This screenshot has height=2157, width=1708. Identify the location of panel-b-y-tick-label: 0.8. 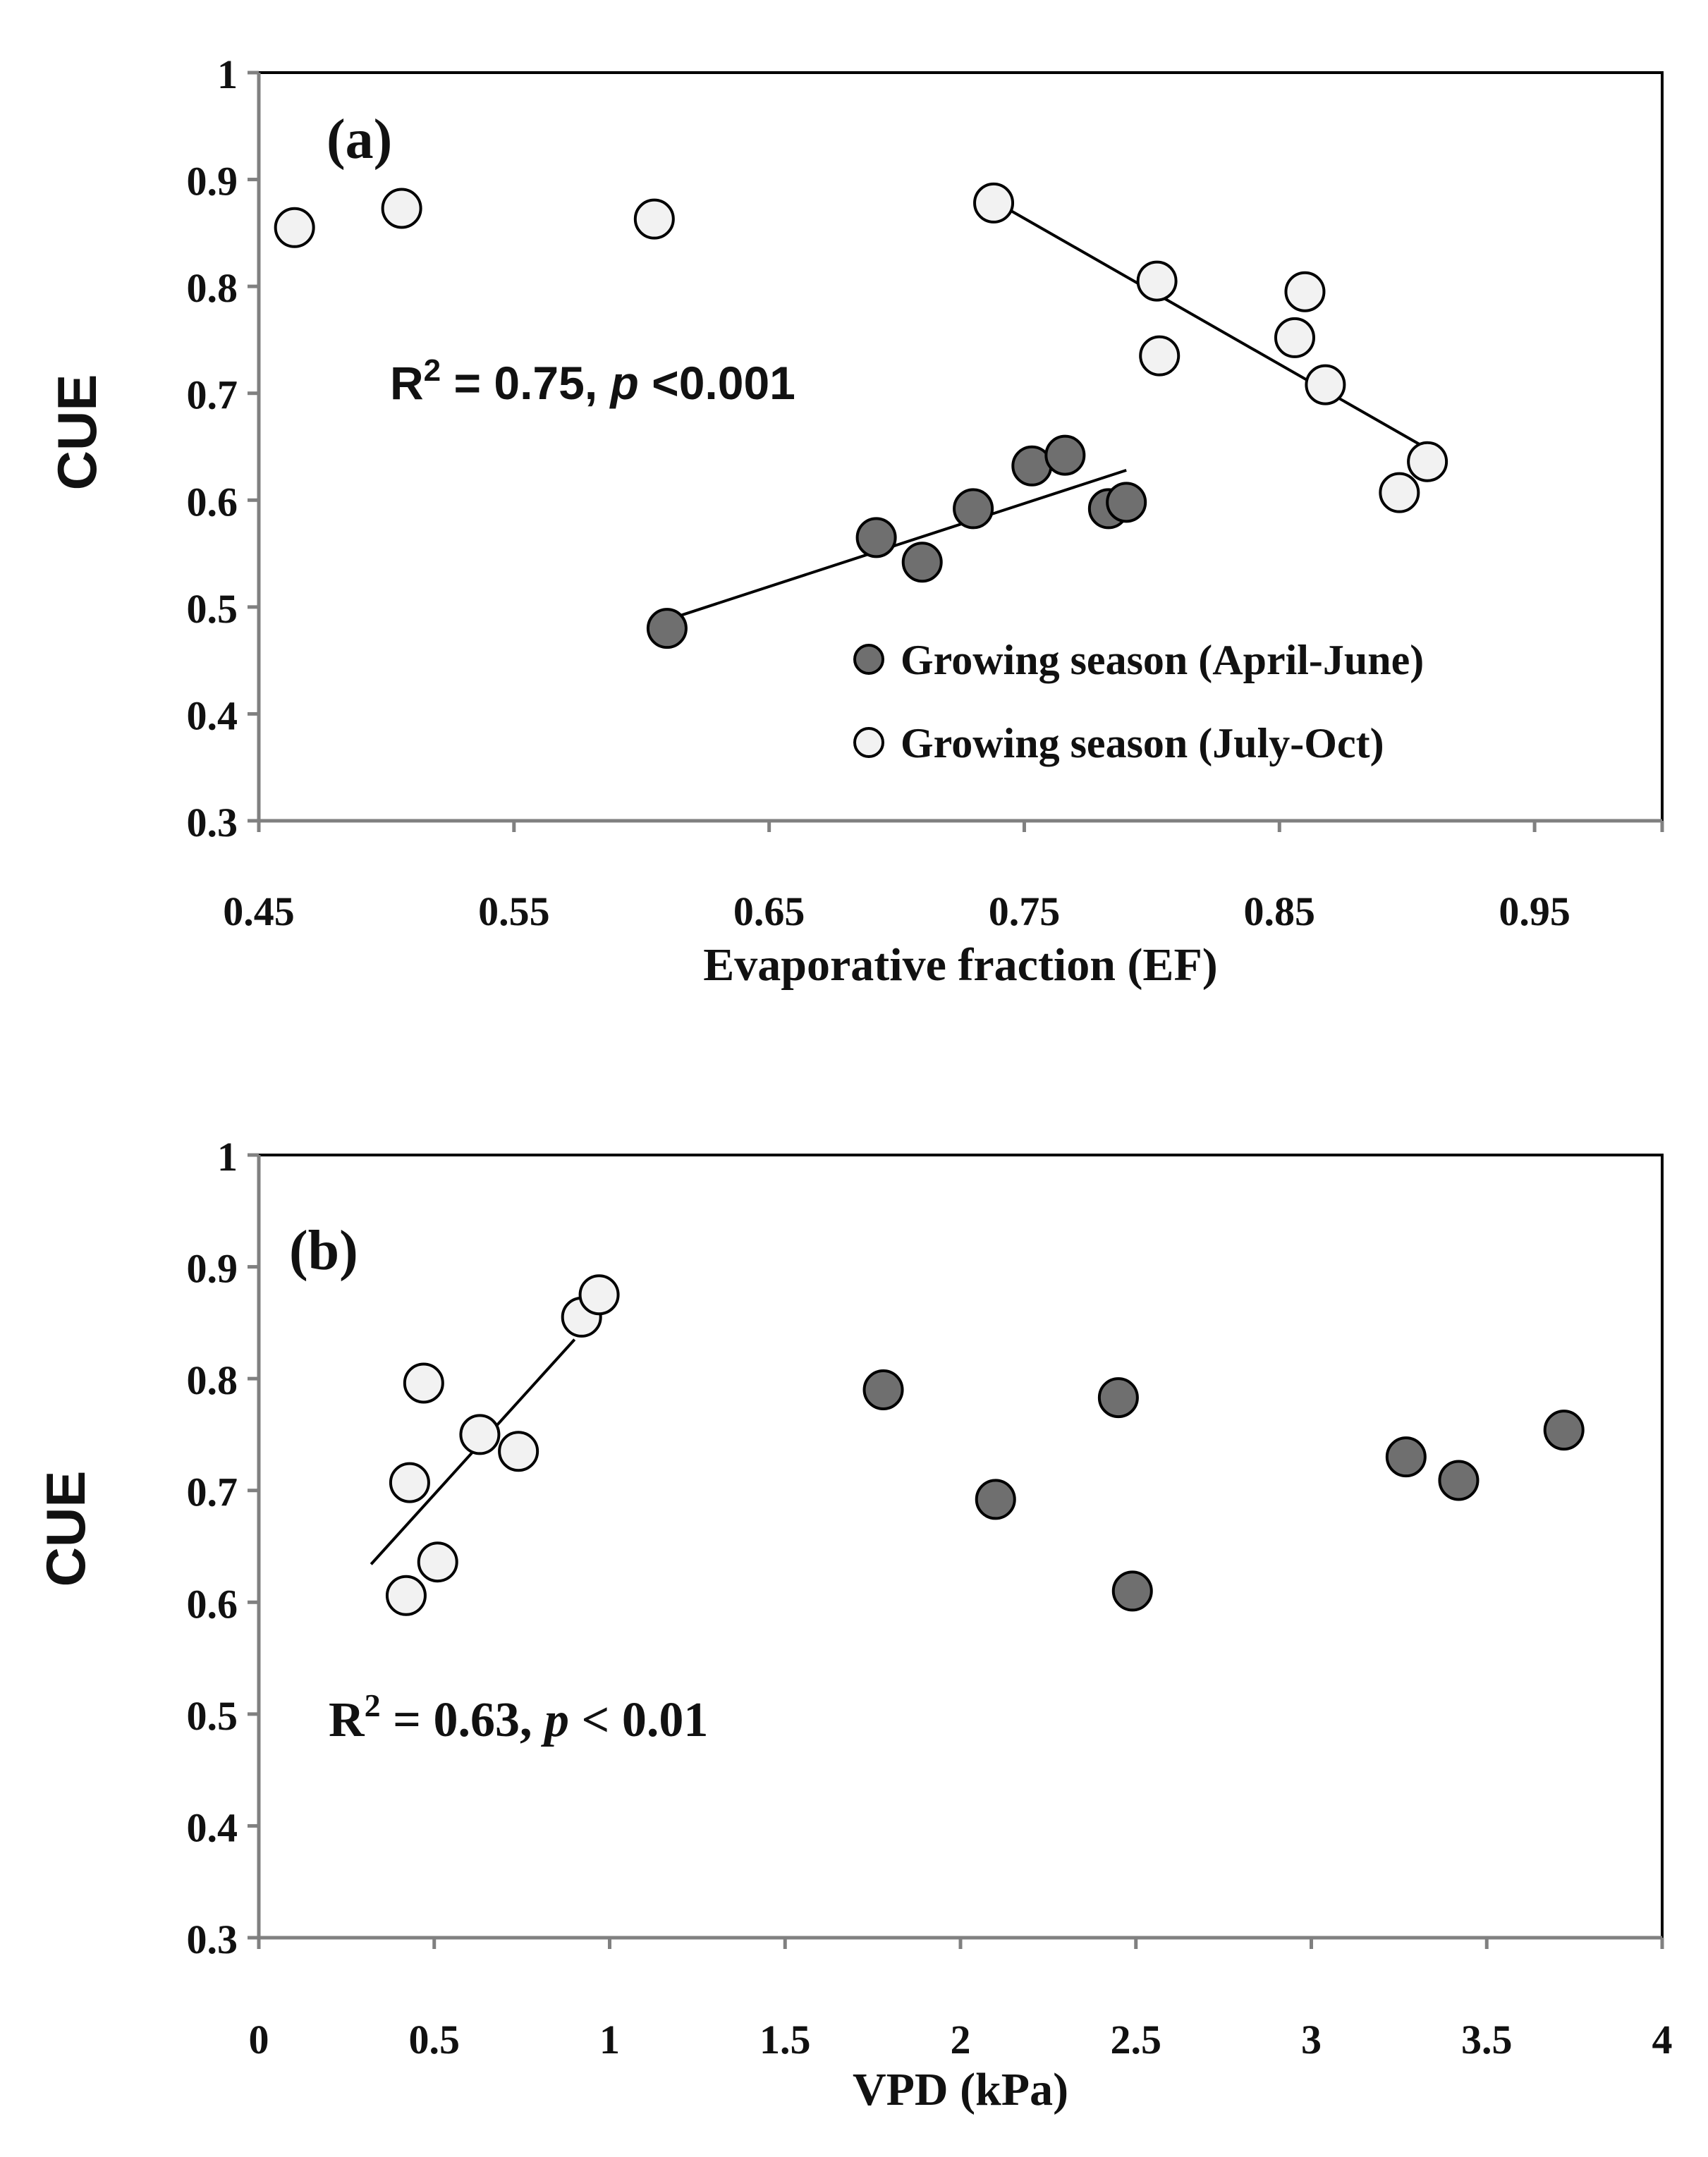
(212, 1380).